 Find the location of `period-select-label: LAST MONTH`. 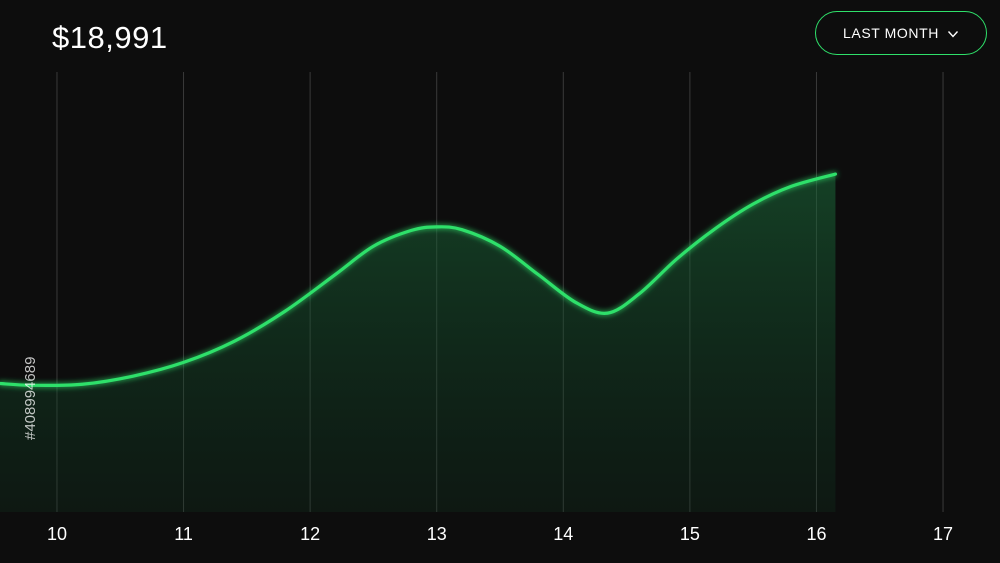

period-select-label: LAST MONTH is located at coordinates (891, 33).